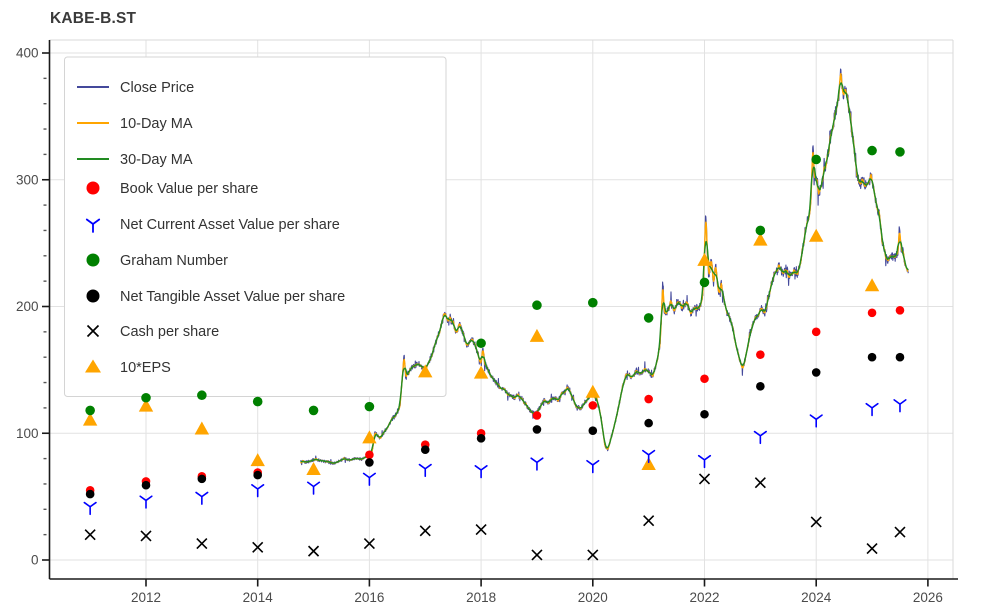  Describe the element at coordinates (593, 597) in the screenshot. I see `x-tick-label: 2020` at that location.